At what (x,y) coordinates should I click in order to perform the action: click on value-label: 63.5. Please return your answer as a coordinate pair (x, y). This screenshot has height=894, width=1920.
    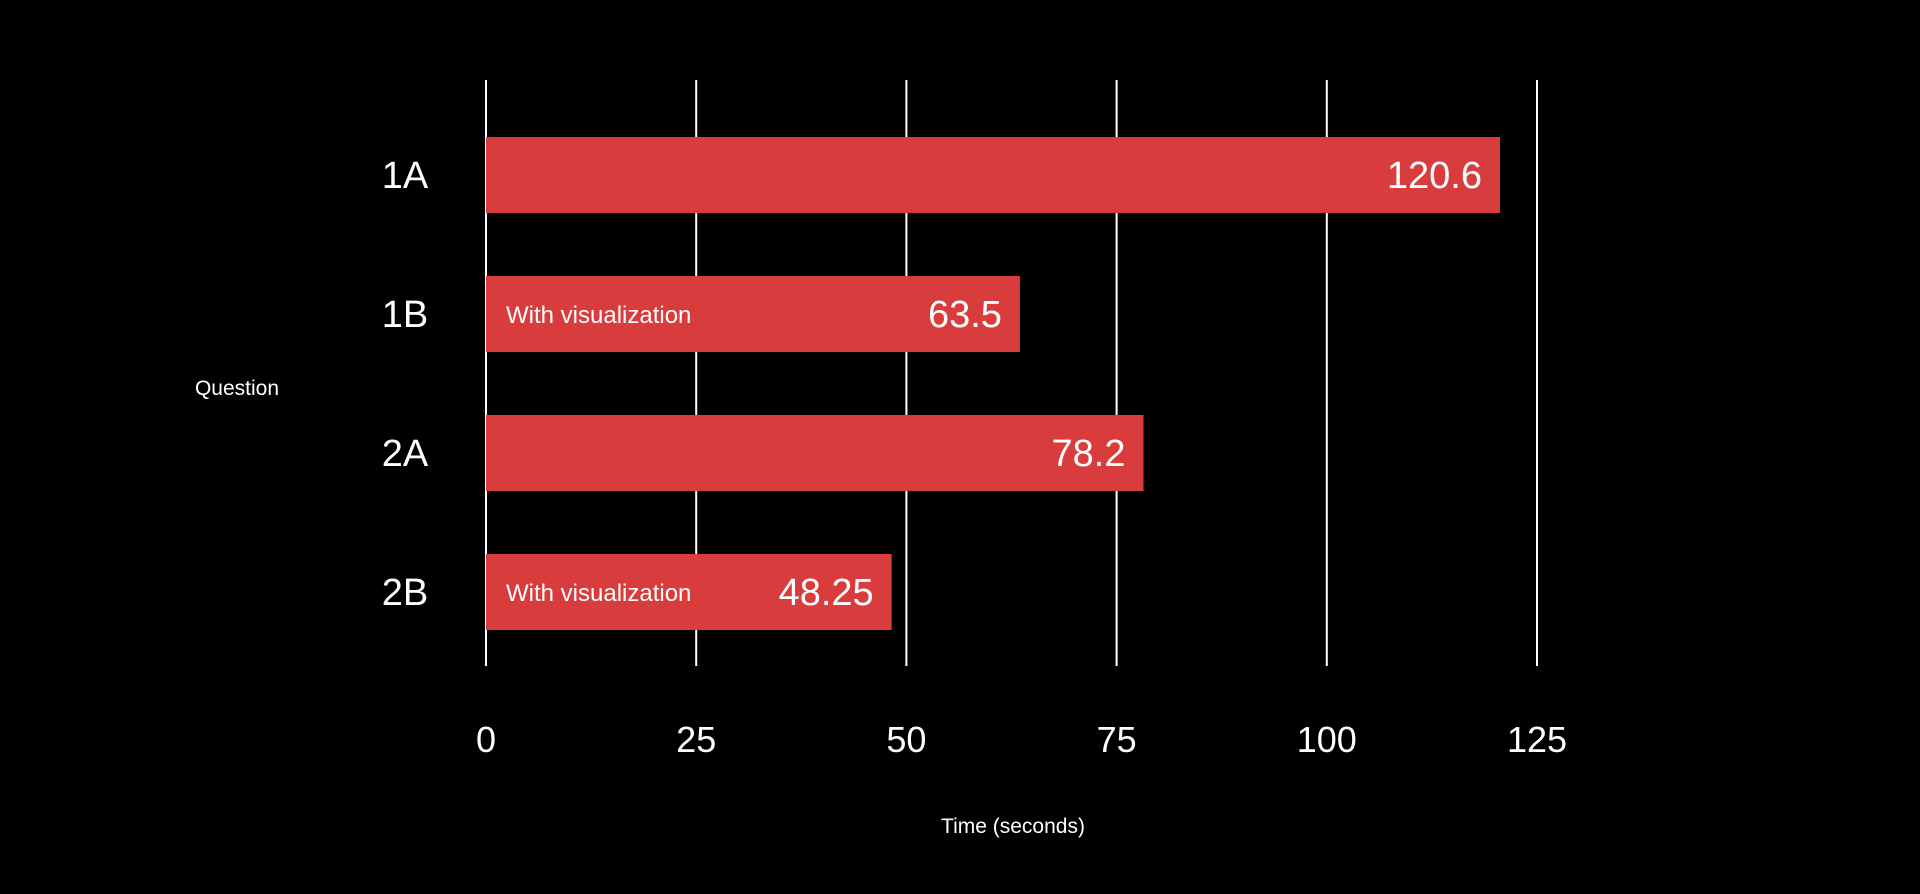
    Looking at the image, I should click on (965, 315).